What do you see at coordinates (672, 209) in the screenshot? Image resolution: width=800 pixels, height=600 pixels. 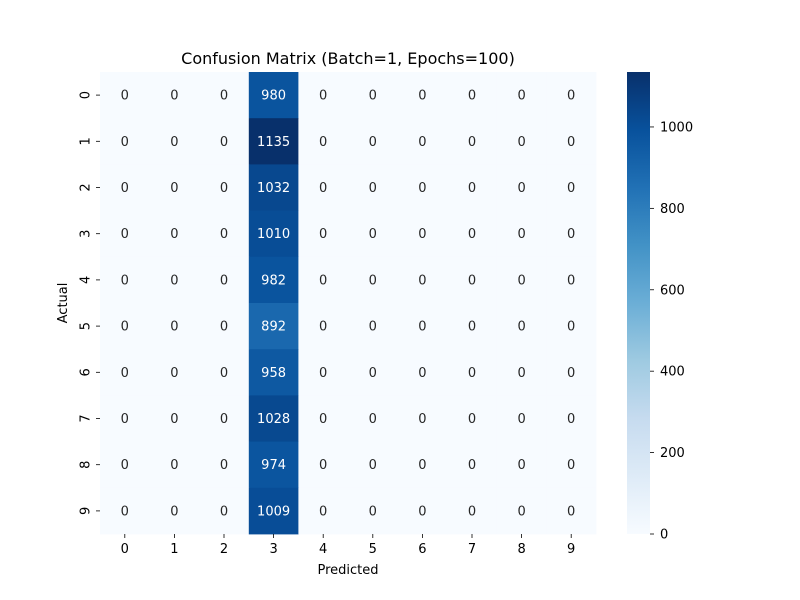 I see `colorbar-tick-label: 800` at bounding box center [672, 209].